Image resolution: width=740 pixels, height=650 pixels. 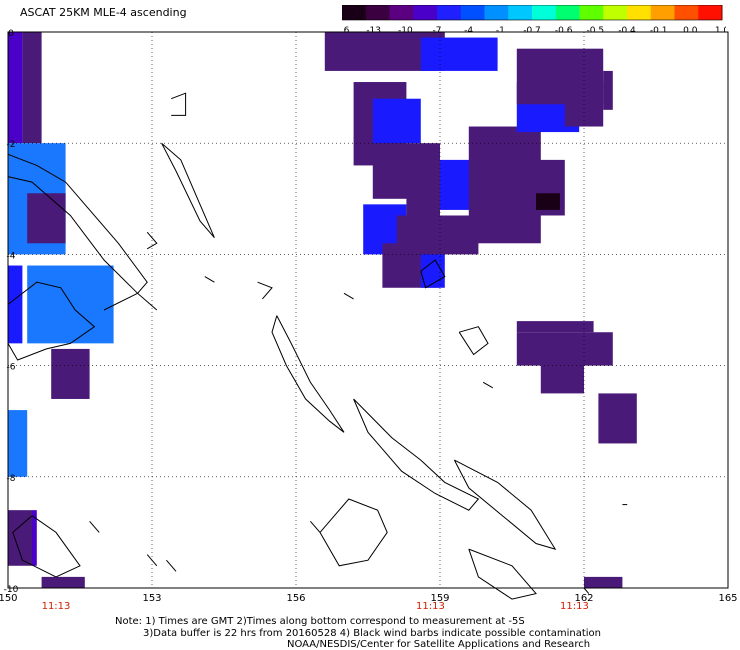 I want to click on x-tick-label: 156, so click(x=295, y=598).